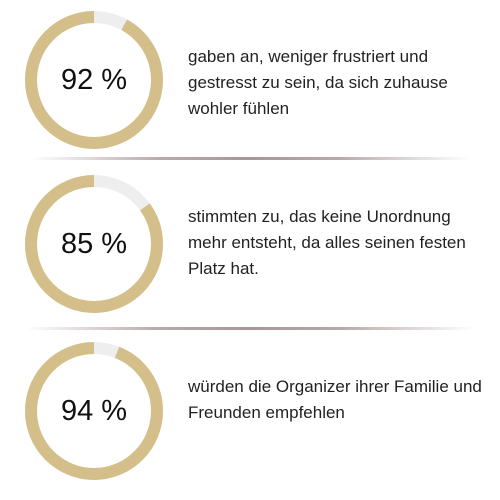  I want to click on percent-label-1: 92 %, so click(94, 79).